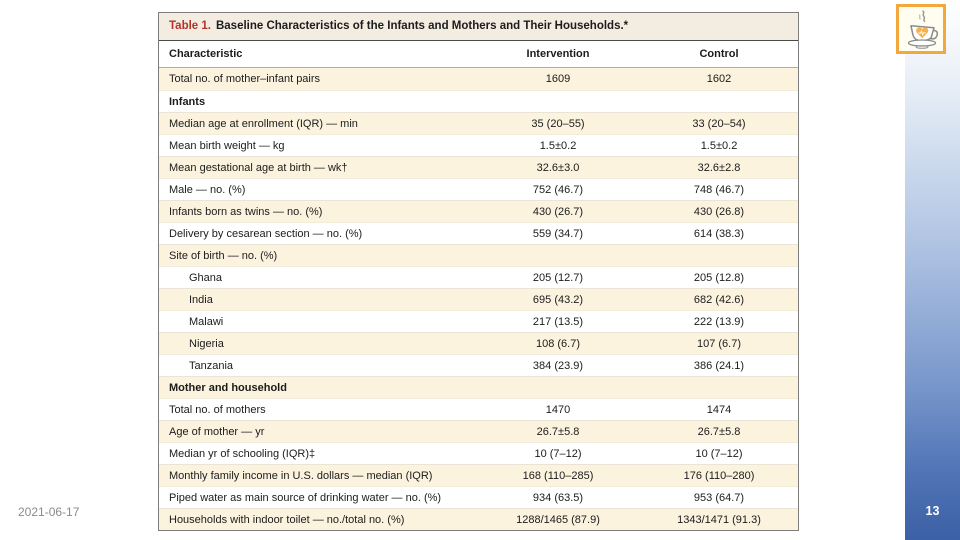  I want to click on row-characteristic-label: Ghana, so click(206, 277).